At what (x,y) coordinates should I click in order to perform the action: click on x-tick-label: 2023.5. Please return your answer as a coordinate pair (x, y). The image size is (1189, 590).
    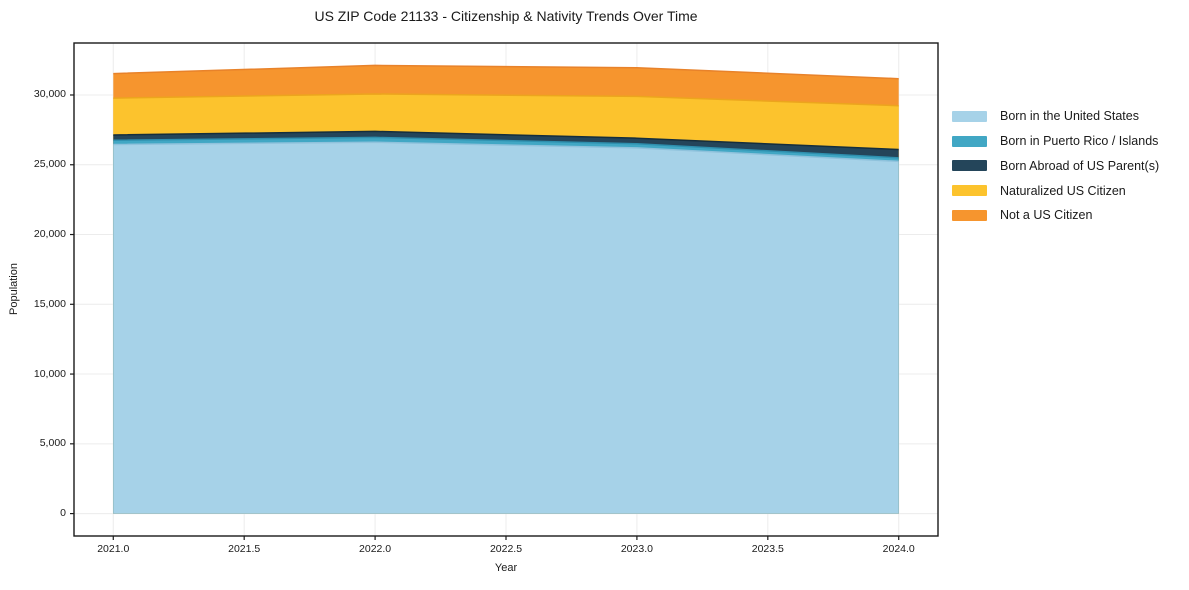
    Looking at the image, I should click on (767, 549).